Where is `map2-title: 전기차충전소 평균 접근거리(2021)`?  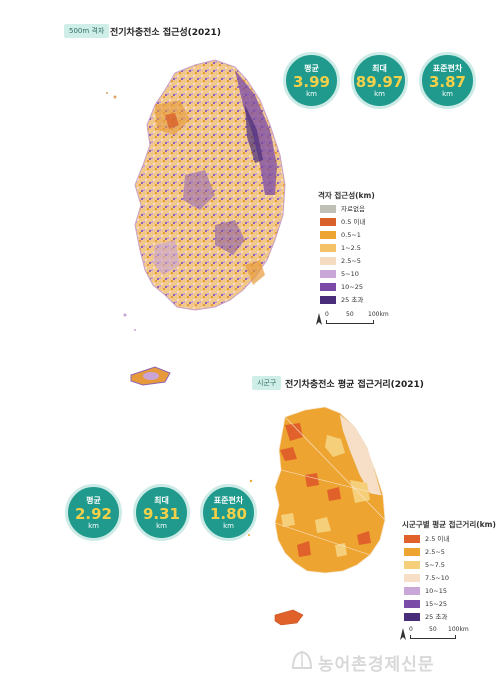
map2-title: 전기차충전소 평균 접근거리(2021) is located at coordinates (354, 385).